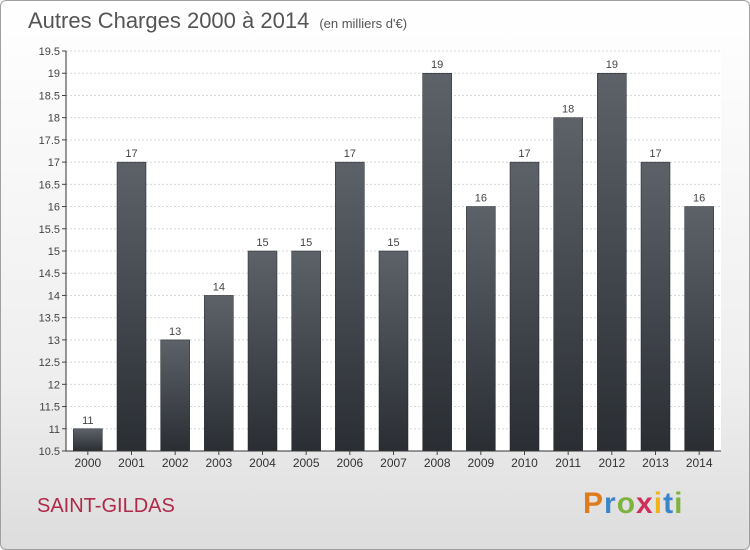 This screenshot has height=550, width=750. What do you see at coordinates (626, 503) in the screenshot?
I see `logo-letter: o` at bounding box center [626, 503].